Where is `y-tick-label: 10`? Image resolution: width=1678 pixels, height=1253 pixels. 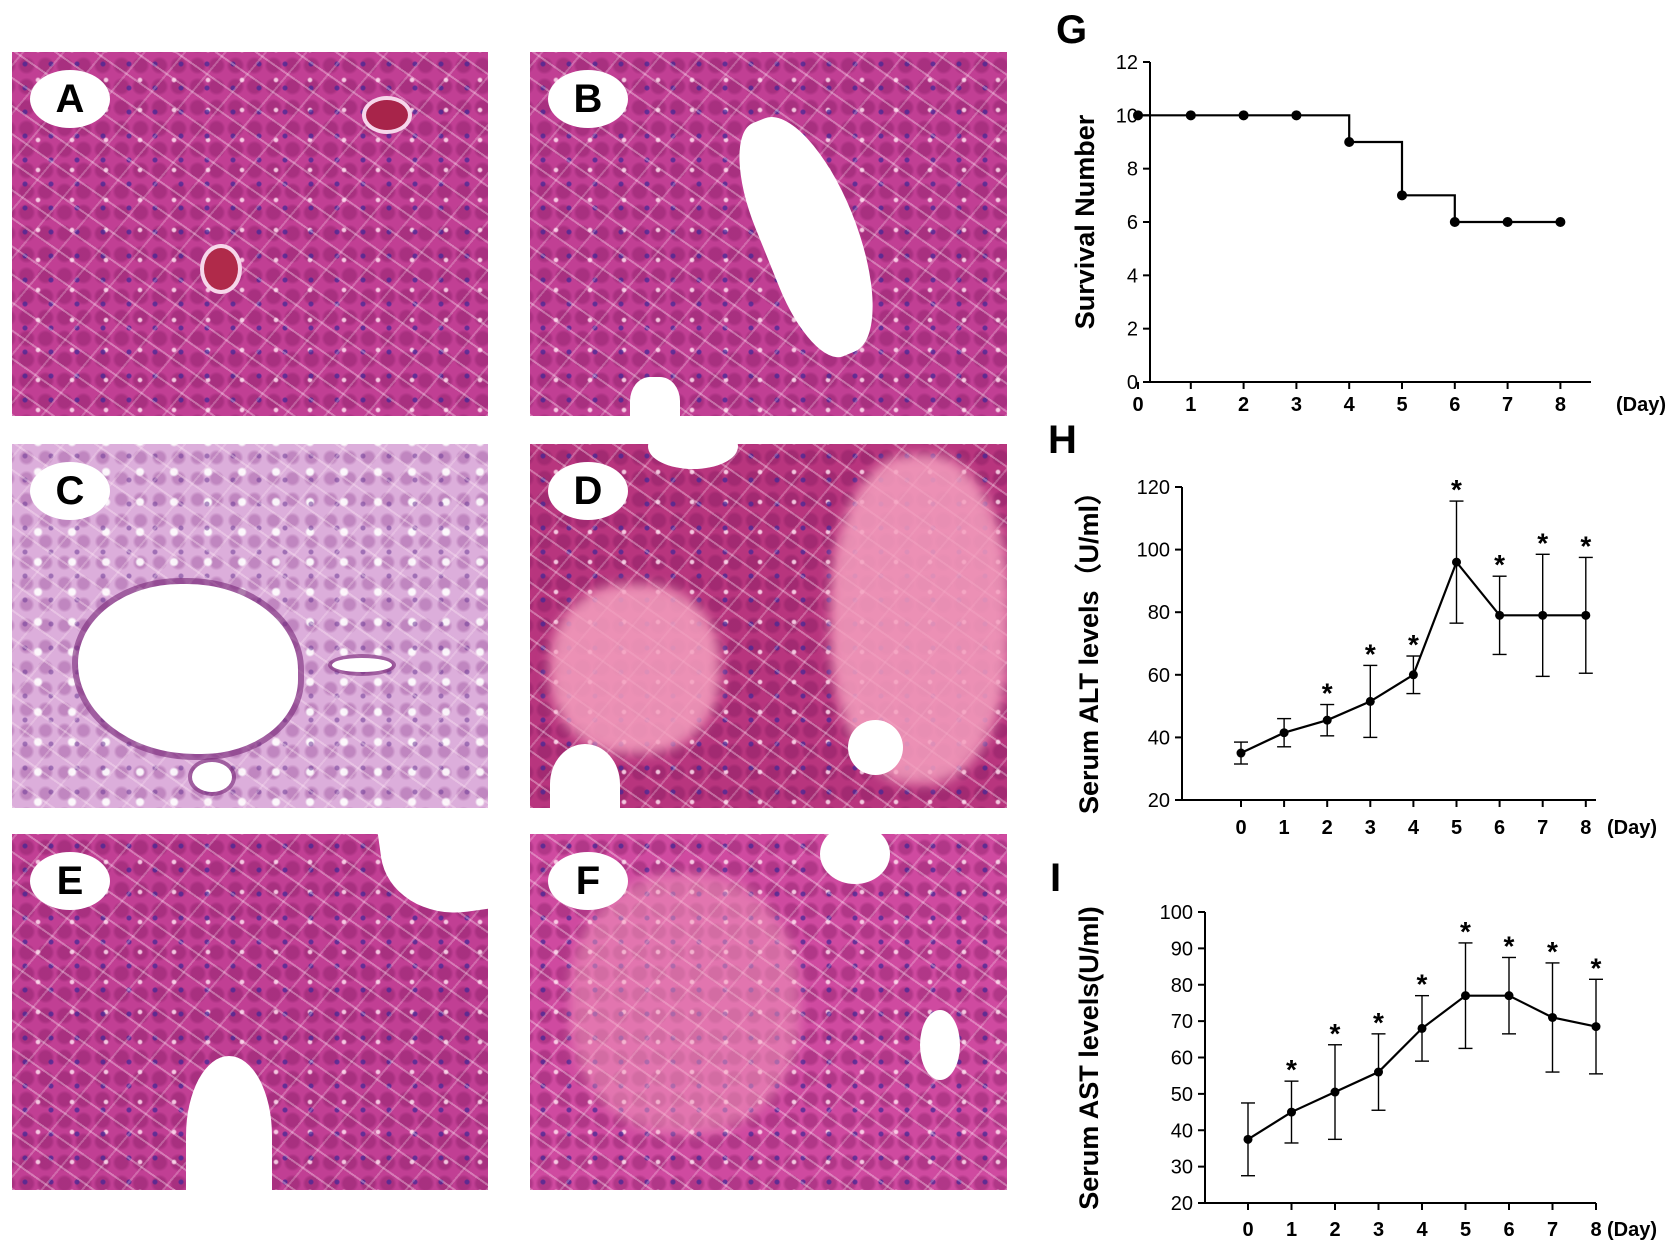
y-tick-label: 10 is located at coordinates (1127, 116).